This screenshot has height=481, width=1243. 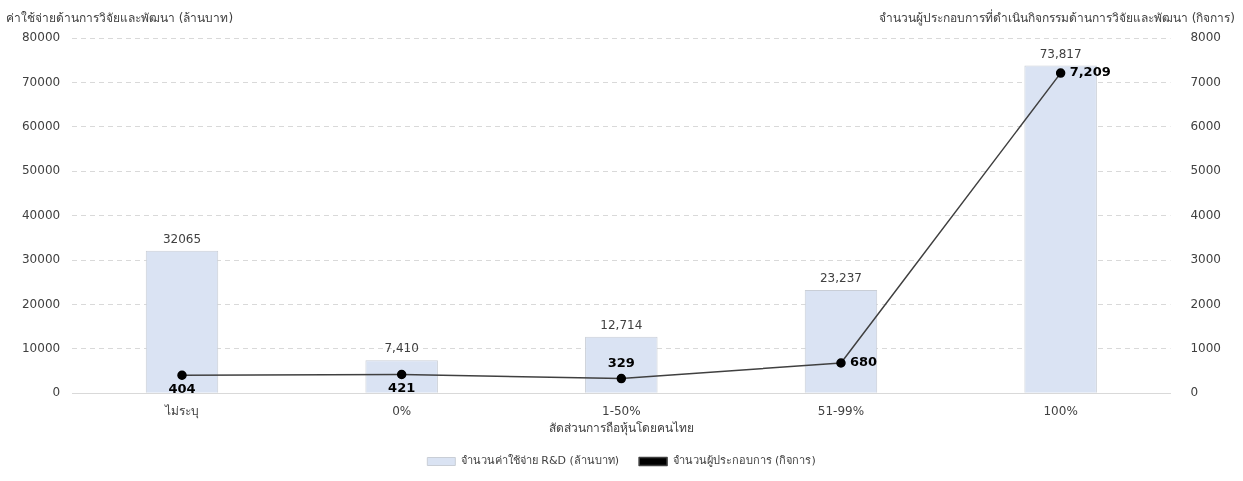 What do you see at coordinates (41, 37) in the screenshot?
I see `y-tick-label: 80000` at bounding box center [41, 37].